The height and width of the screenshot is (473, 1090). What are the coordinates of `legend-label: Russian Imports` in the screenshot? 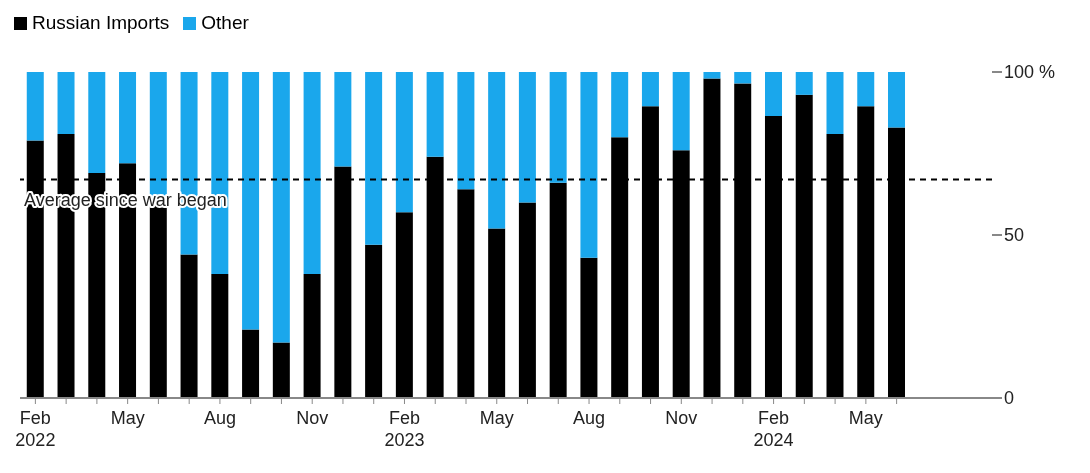 It's located at (100, 23).